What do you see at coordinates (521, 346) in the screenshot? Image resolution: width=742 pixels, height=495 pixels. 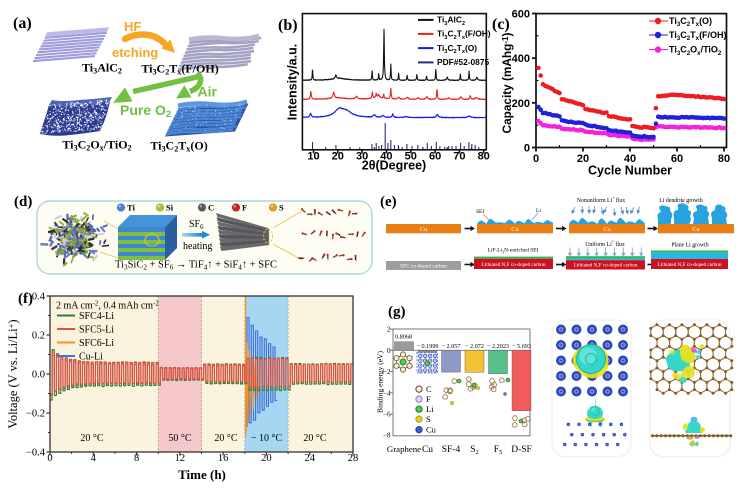 I see `svg-text: − 5.693` at bounding box center [521, 346].